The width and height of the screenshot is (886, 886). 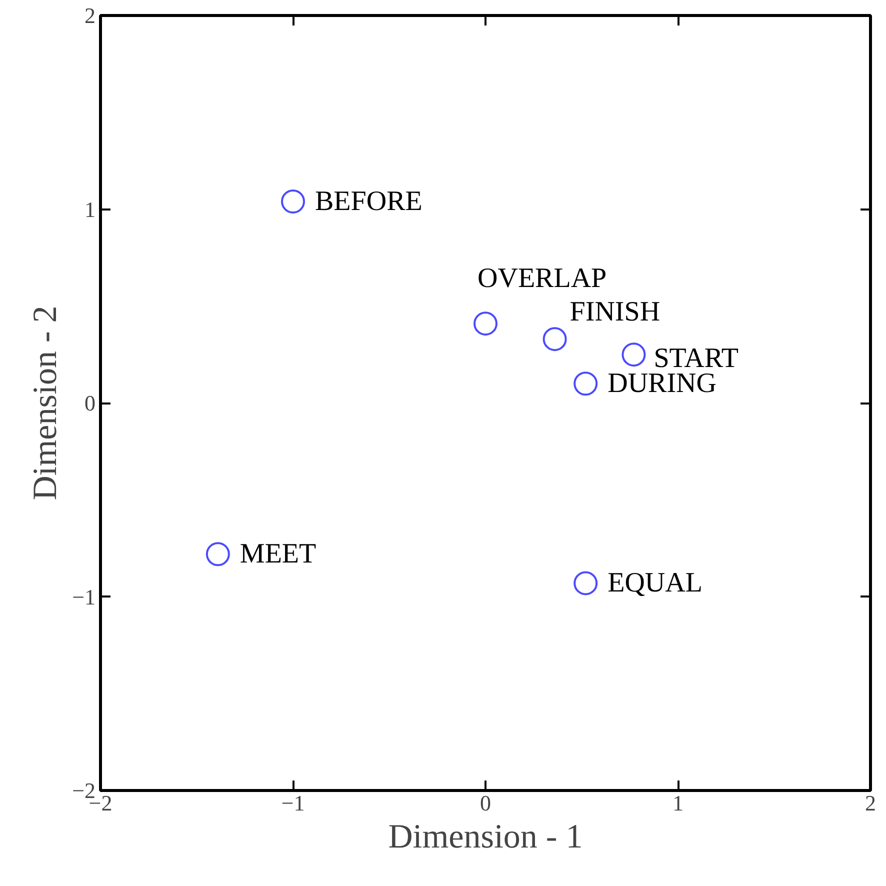 I want to click on y-tick-label: 0, so click(x=90, y=403).